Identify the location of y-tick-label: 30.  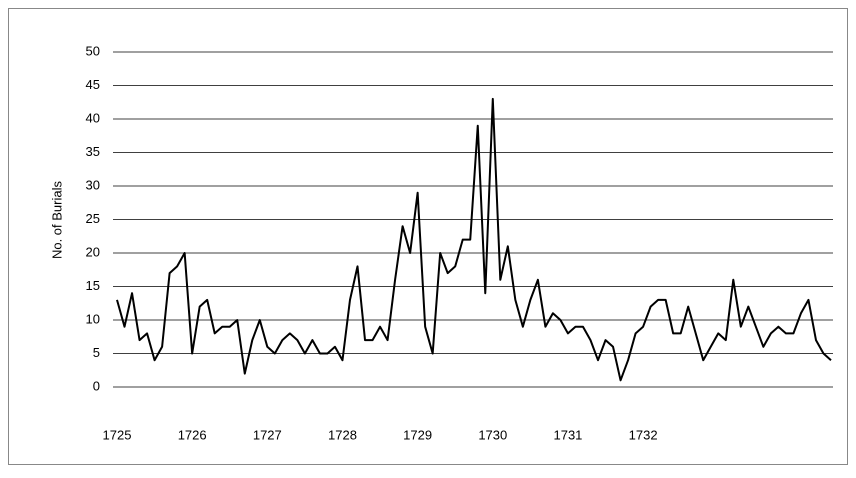
(93, 184).